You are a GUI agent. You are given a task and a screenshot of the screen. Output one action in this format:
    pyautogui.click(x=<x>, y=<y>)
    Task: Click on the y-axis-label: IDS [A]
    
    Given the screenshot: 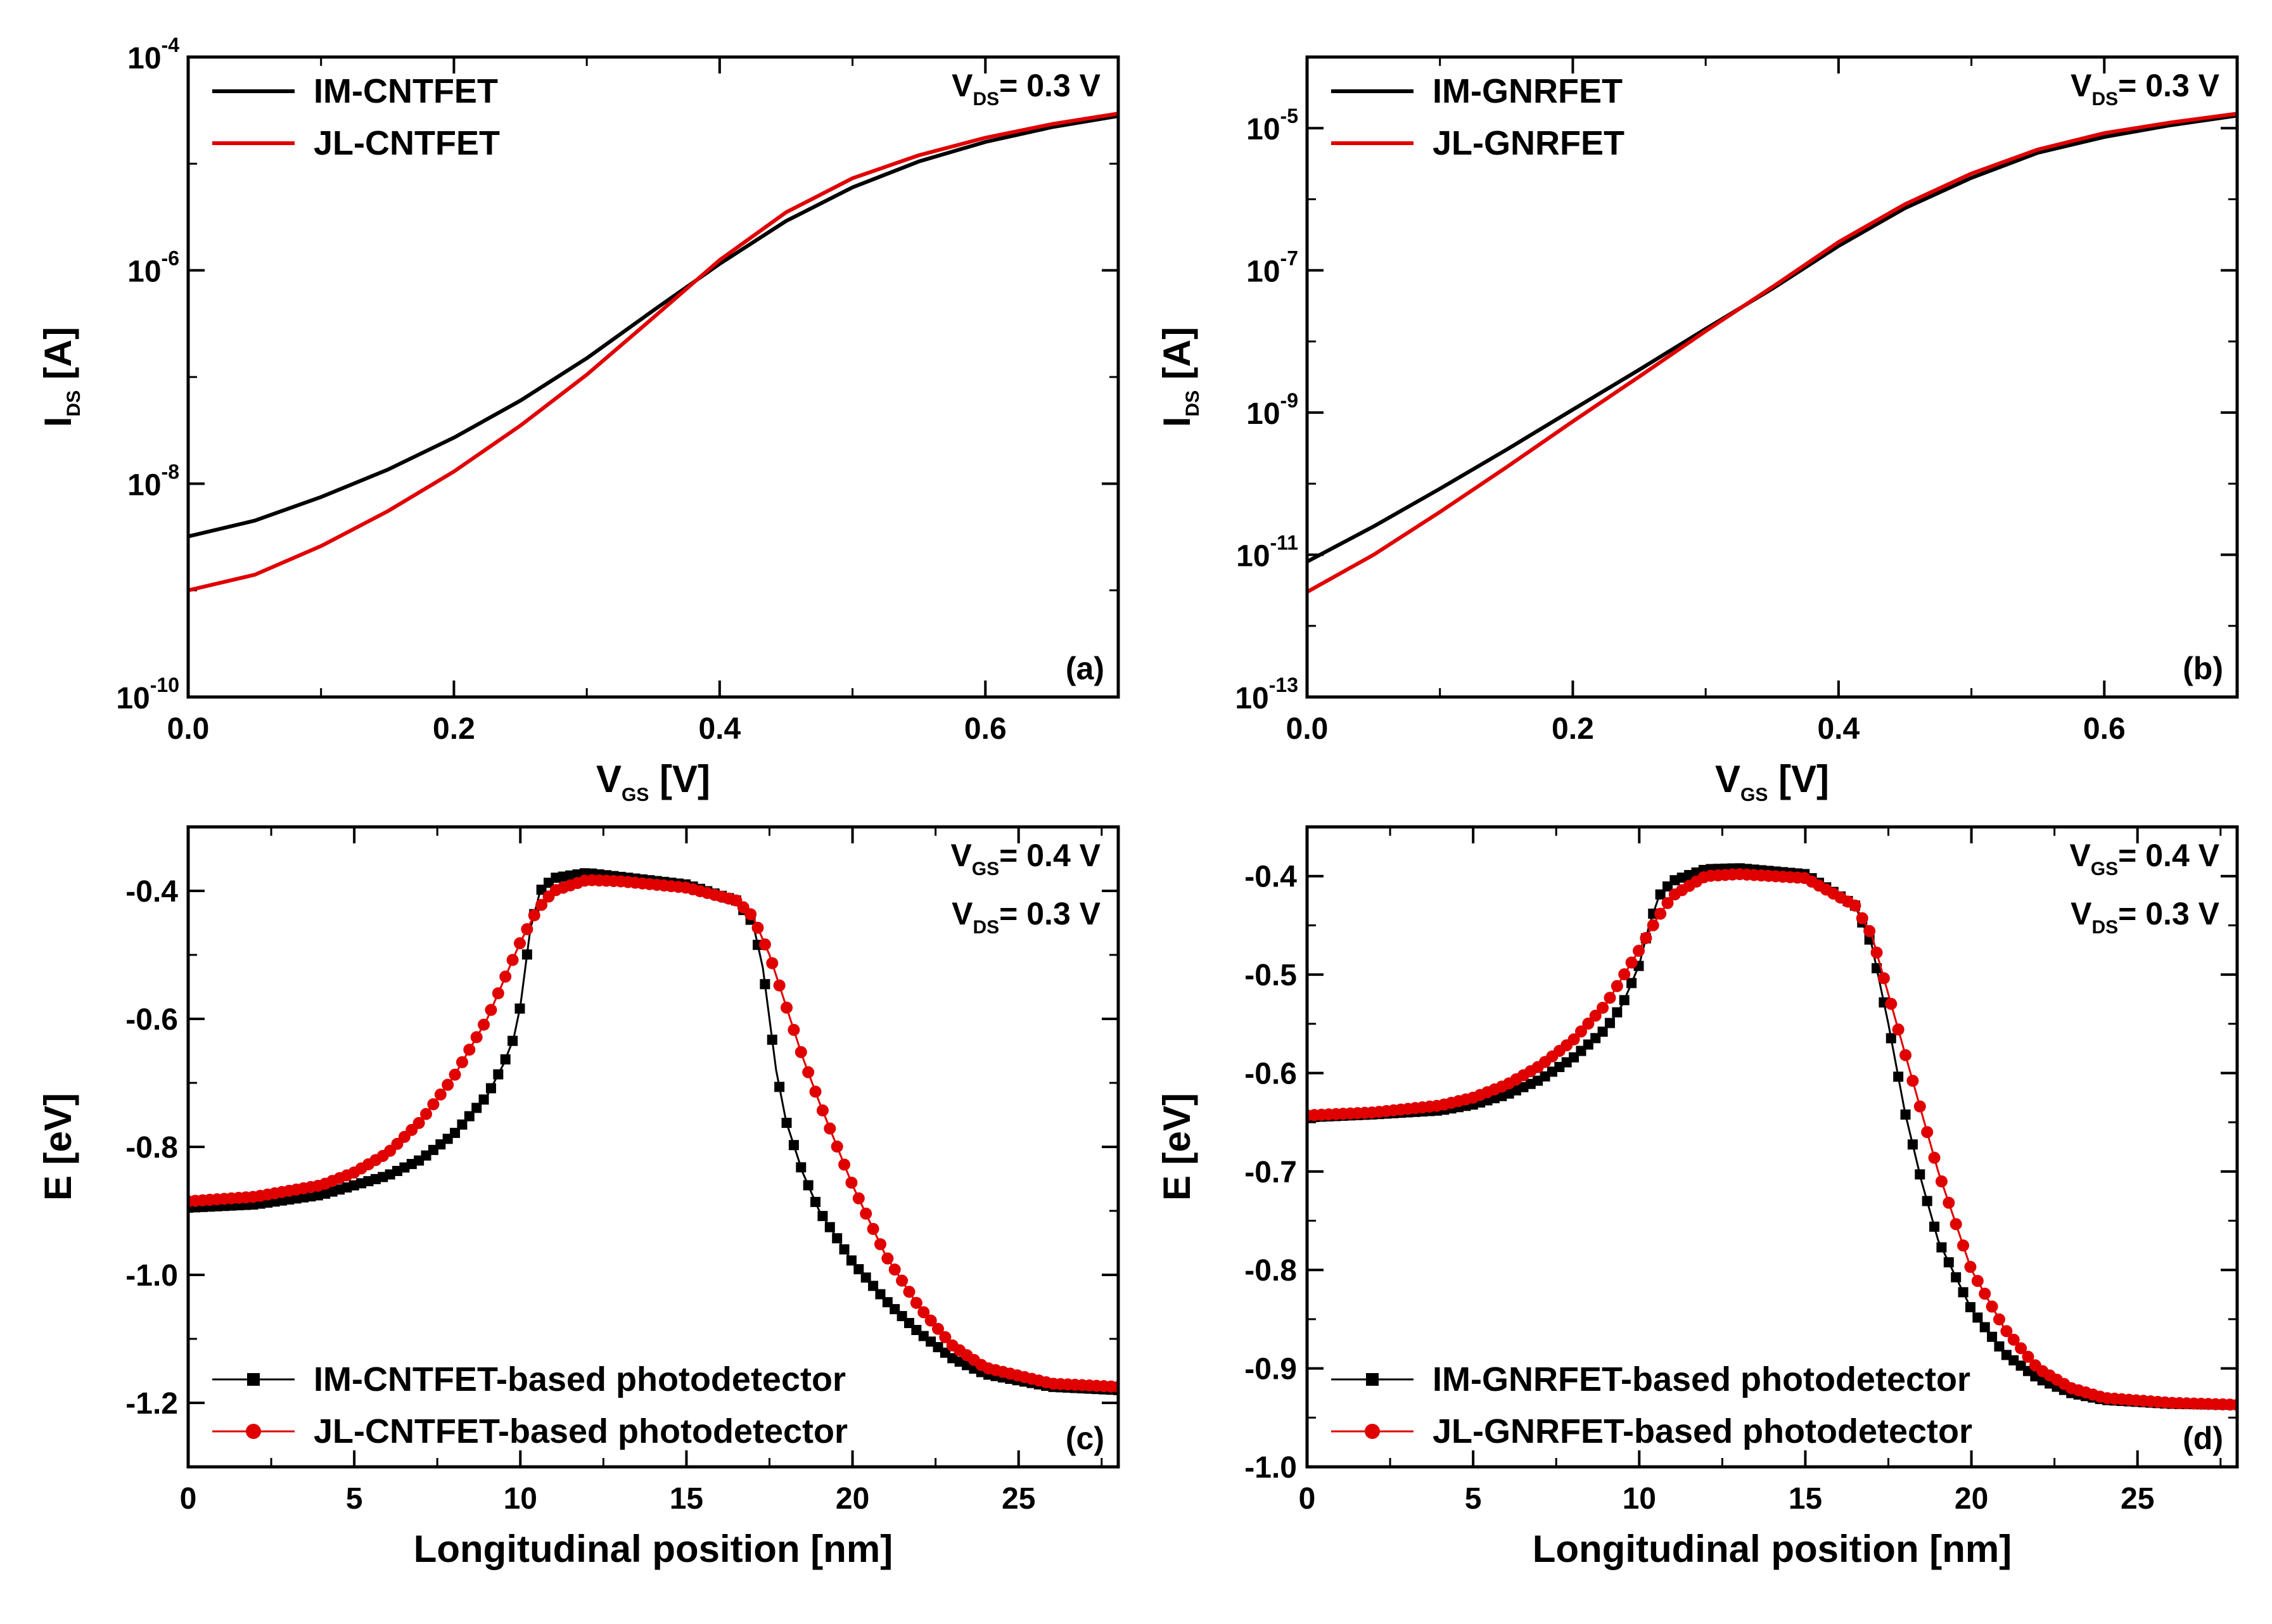 What is the action you would take?
    pyautogui.click(x=60, y=377)
    